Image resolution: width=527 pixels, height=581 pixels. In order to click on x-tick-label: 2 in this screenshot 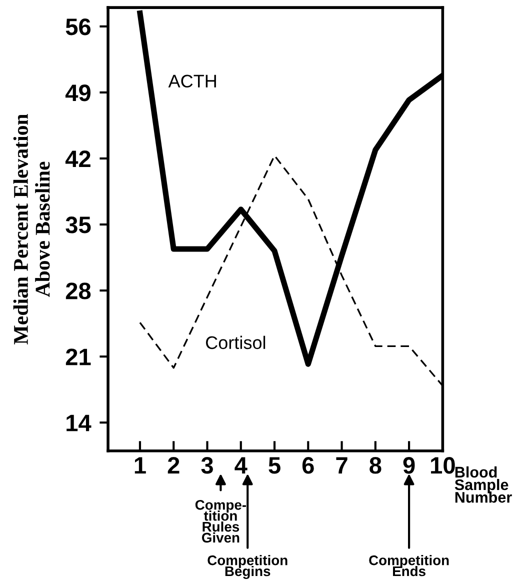, I will do `click(174, 465)`.